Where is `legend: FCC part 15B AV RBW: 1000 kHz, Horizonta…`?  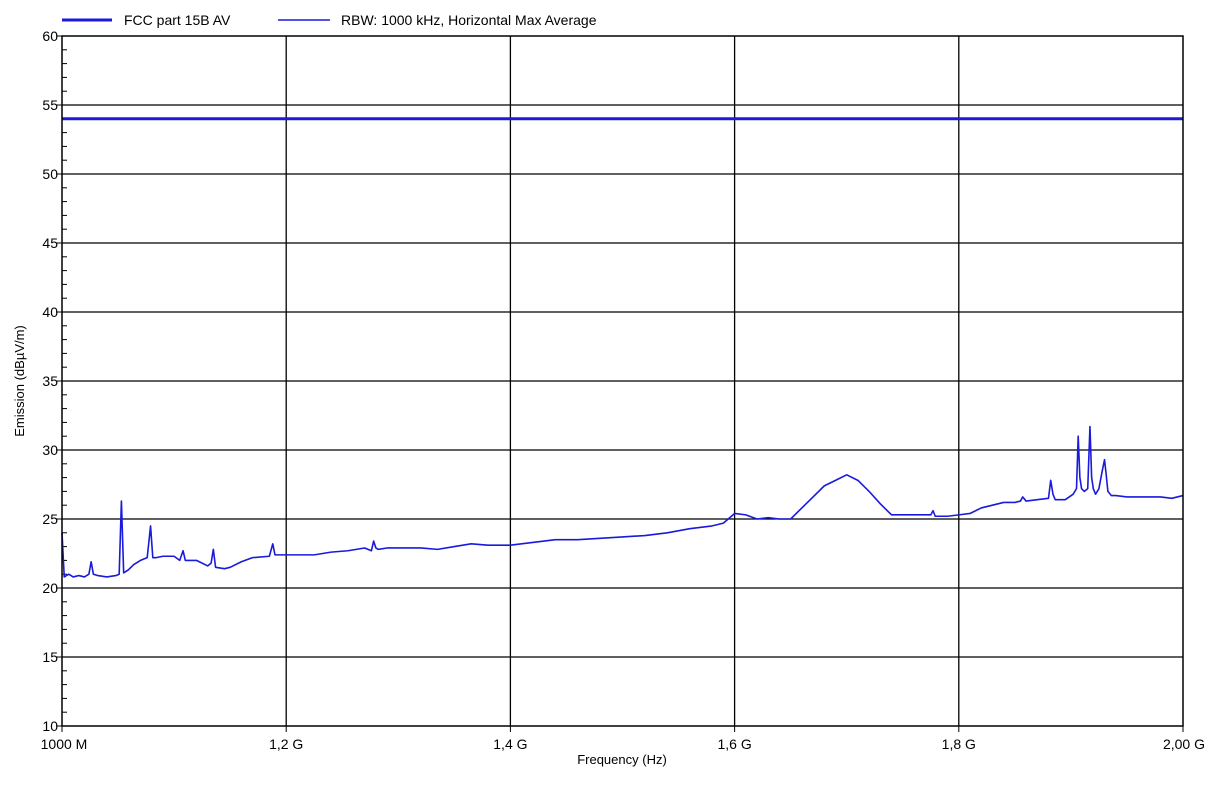 legend: FCC part 15B AV RBW: 1000 kHz, Horizonta… is located at coordinates (329, 20).